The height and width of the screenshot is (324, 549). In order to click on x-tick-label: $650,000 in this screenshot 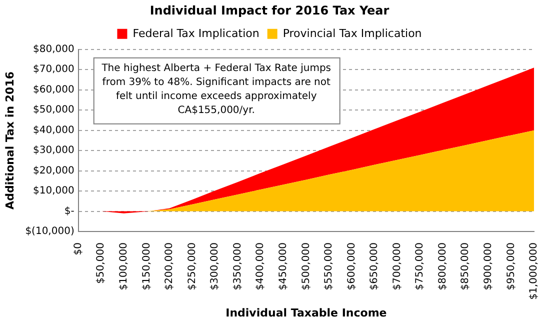, I will do `click(374, 266)`.